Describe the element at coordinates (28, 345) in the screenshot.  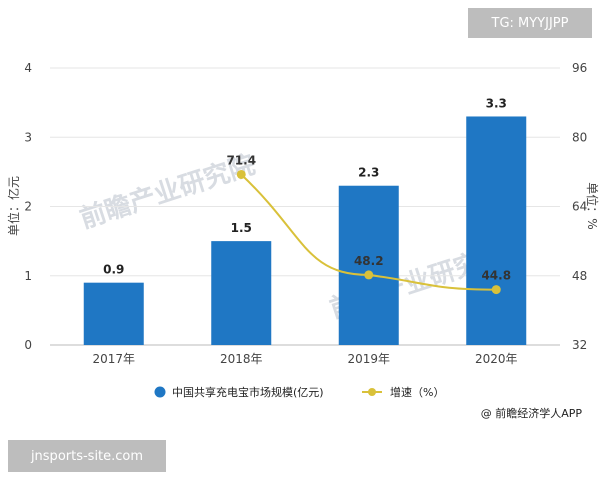
I see `left-tick-label: 0` at that location.